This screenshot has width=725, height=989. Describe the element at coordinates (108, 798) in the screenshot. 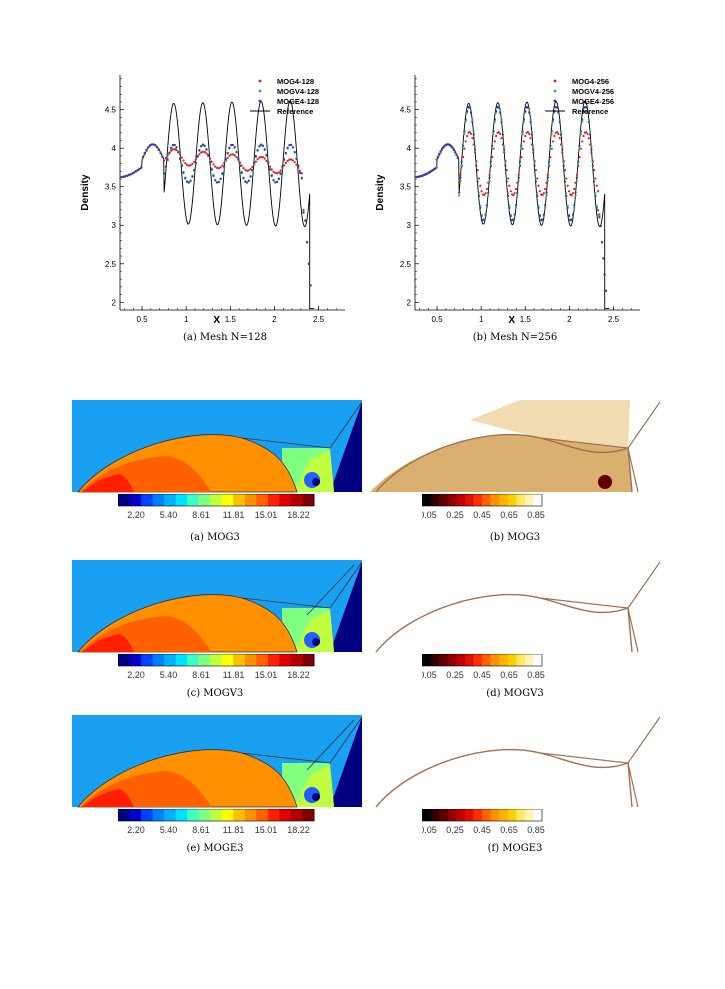

I see `core-region` at that location.